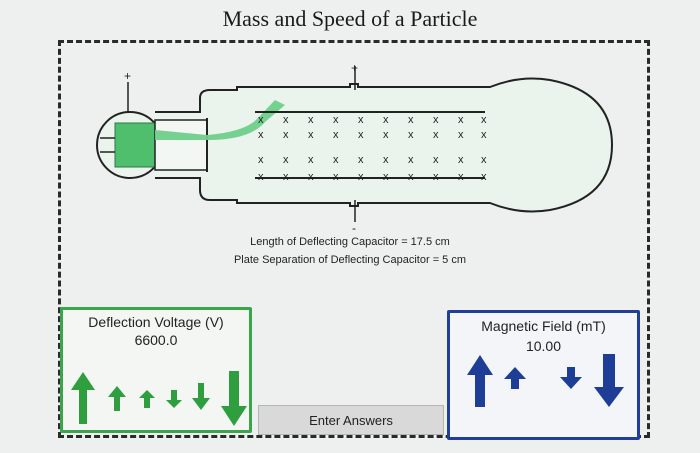 The width and height of the screenshot is (700, 453). Describe the element at coordinates (571, 378) in the screenshot. I see `field-medium-down-arrow-icon` at that location.